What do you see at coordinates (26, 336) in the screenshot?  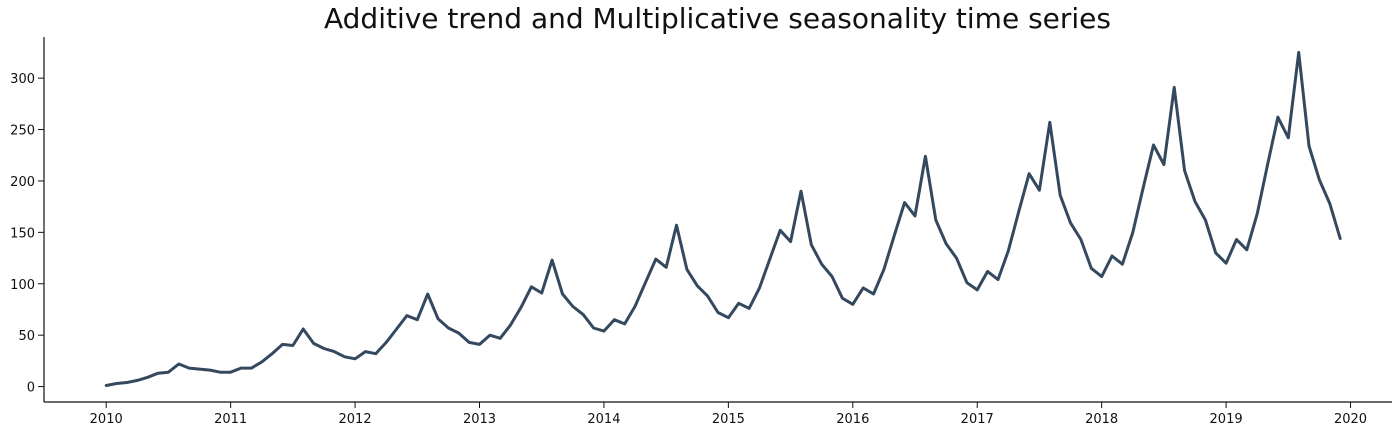 I see `y-tick-label: 50` at bounding box center [26, 336].